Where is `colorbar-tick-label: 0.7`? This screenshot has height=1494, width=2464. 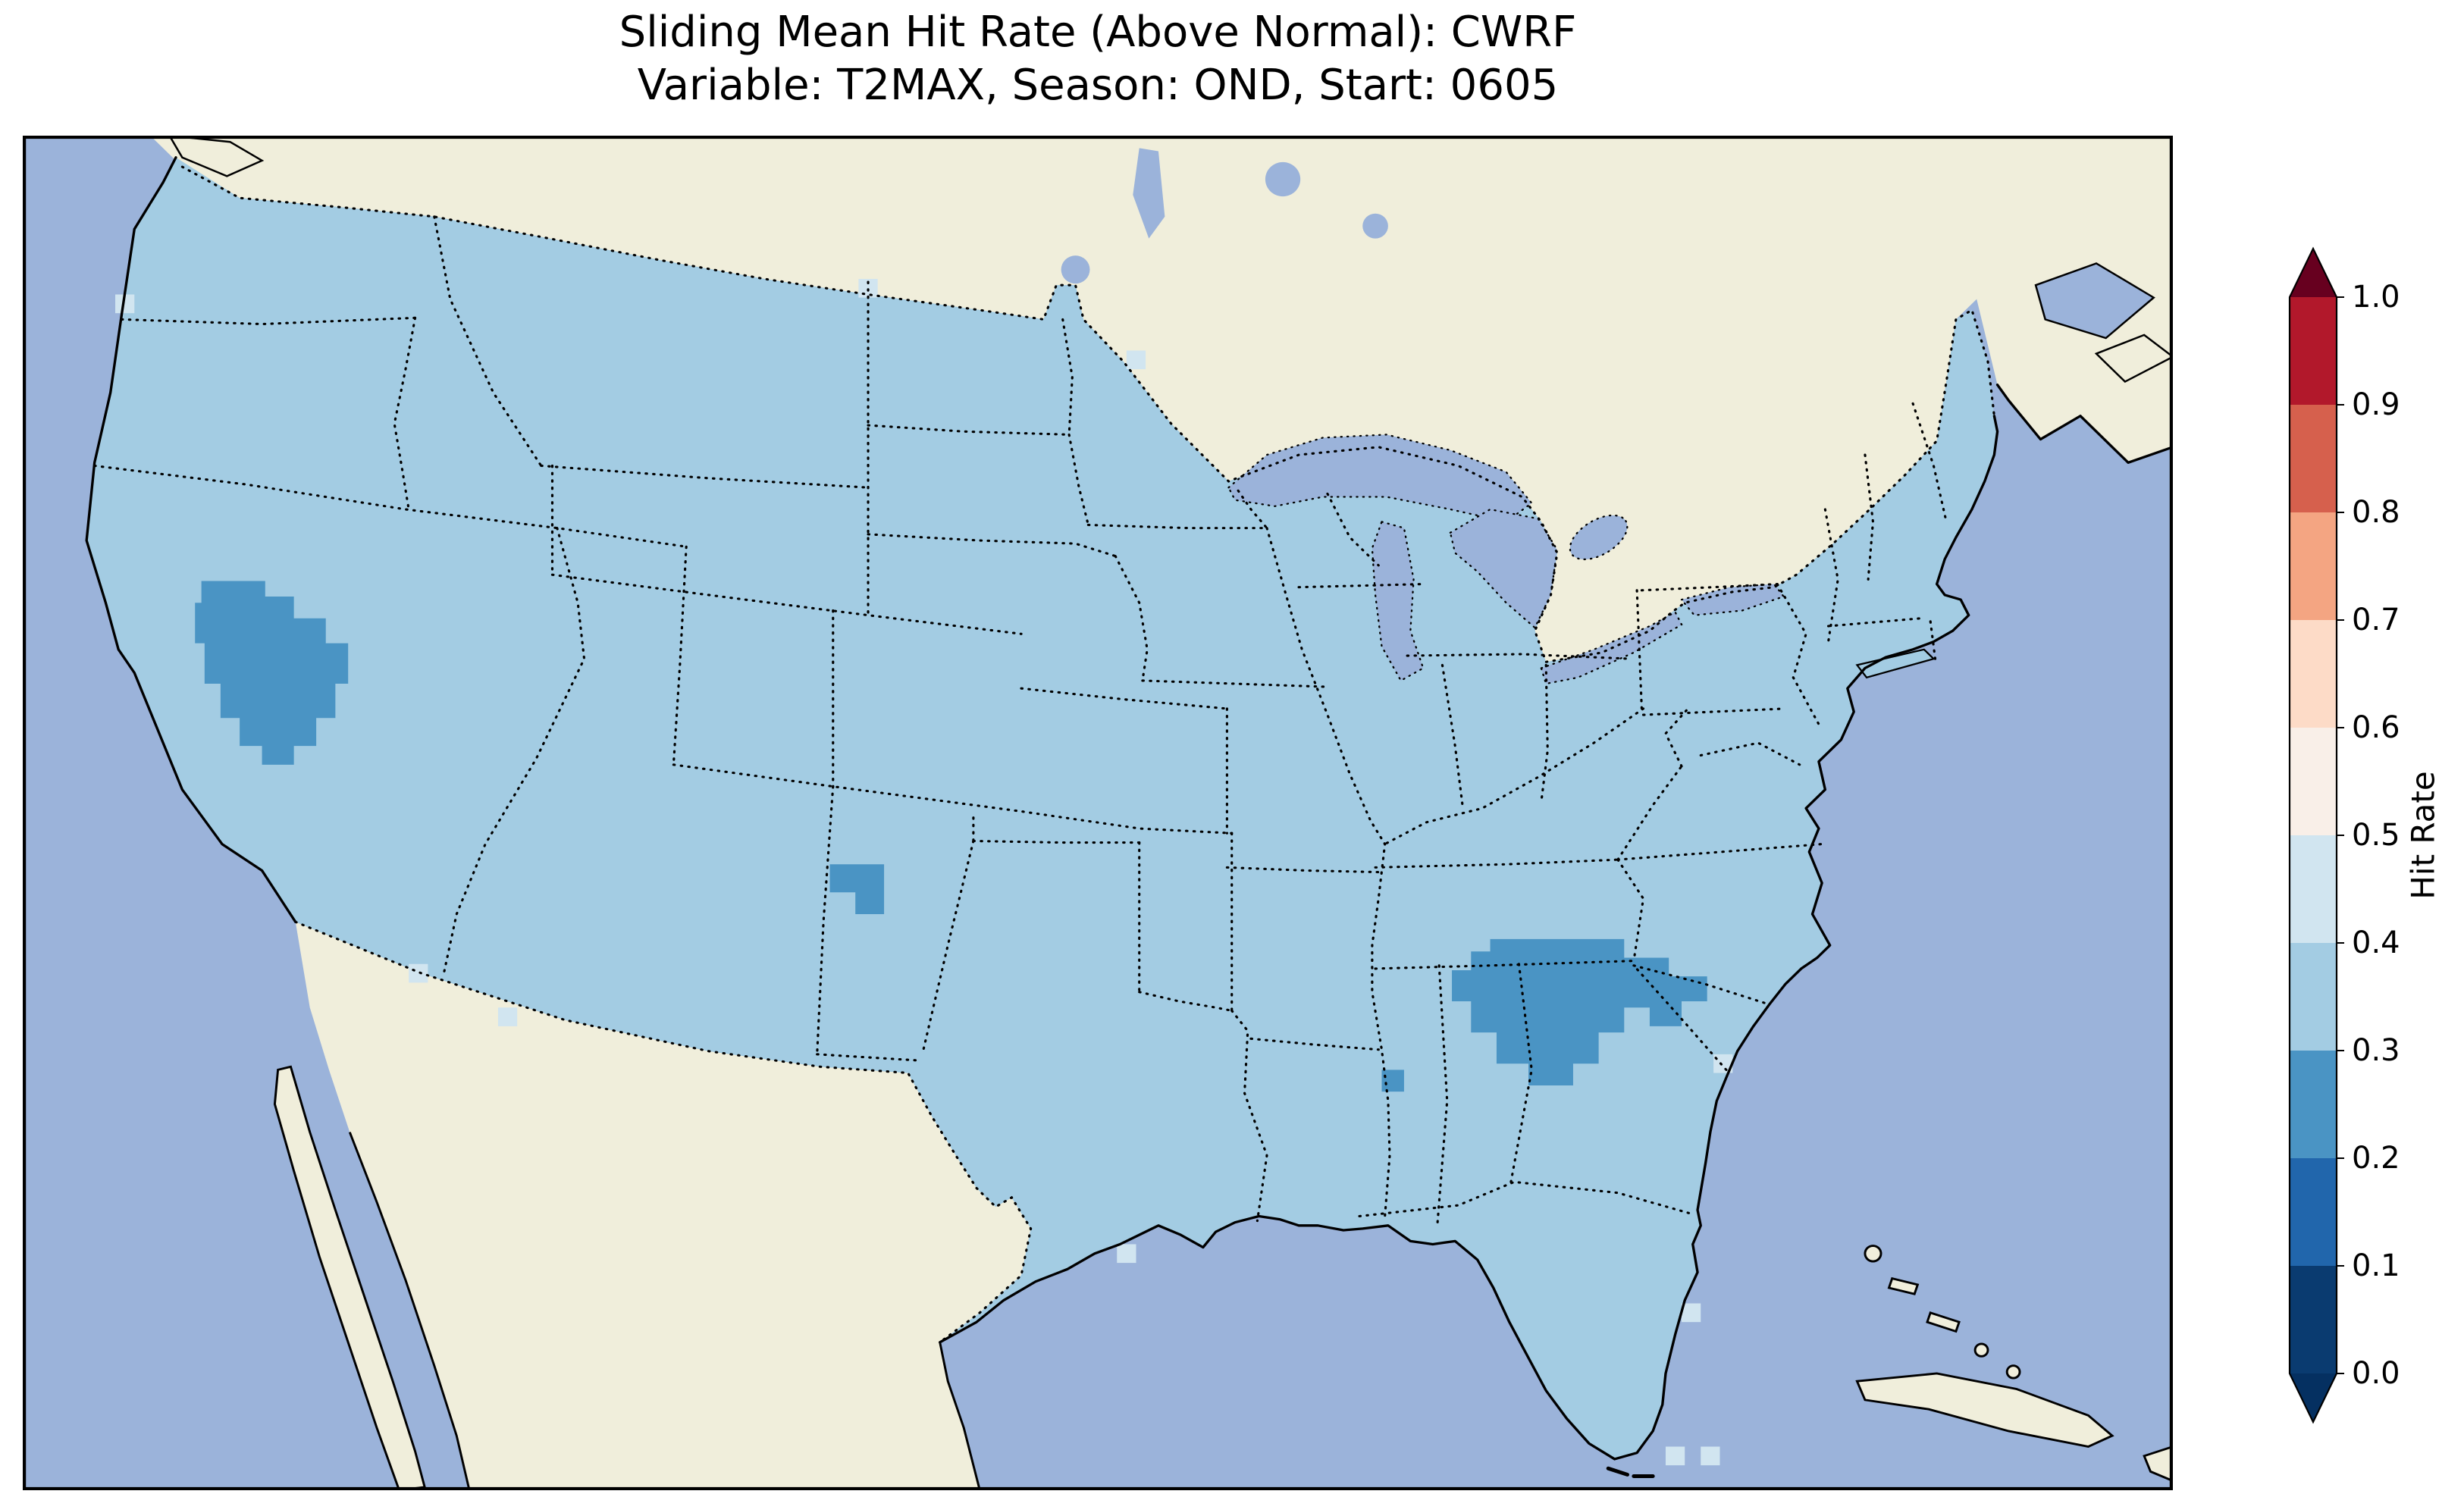
colorbar-tick-label: 0.7 is located at coordinates (2376, 620).